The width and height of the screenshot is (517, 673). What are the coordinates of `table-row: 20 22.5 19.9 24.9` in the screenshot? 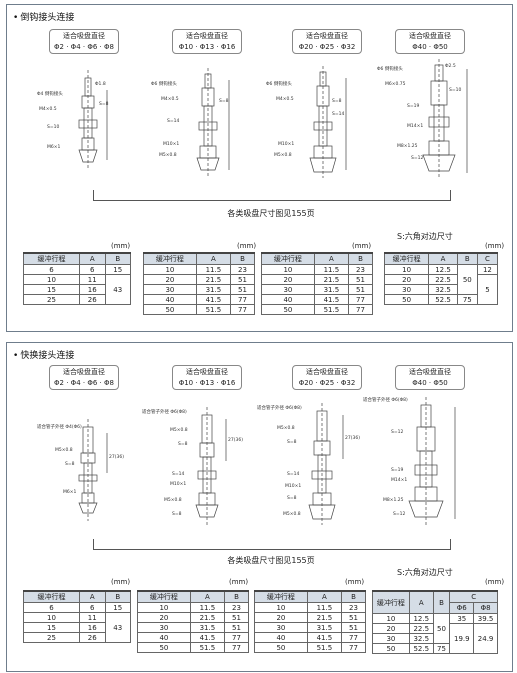 It's located at (435, 638).